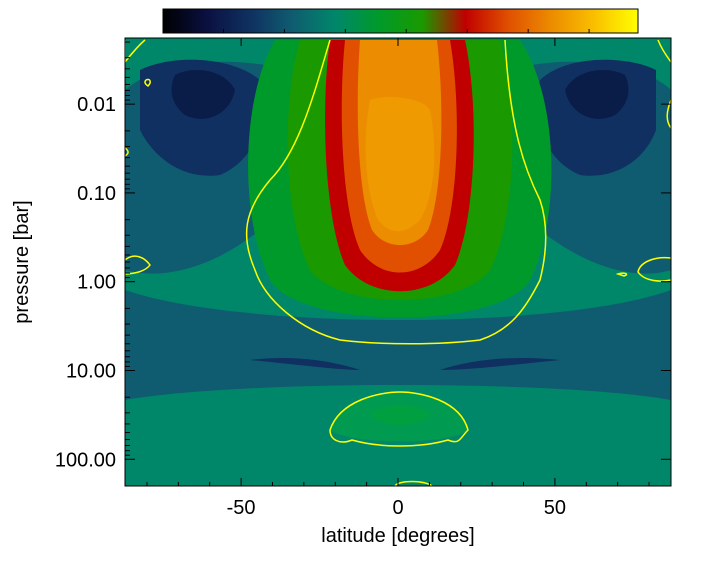 The height and width of the screenshot is (571, 708). What do you see at coordinates (398, 345) in the screenshot?
I see `region-deep-band` at bounding box center [398, 345].